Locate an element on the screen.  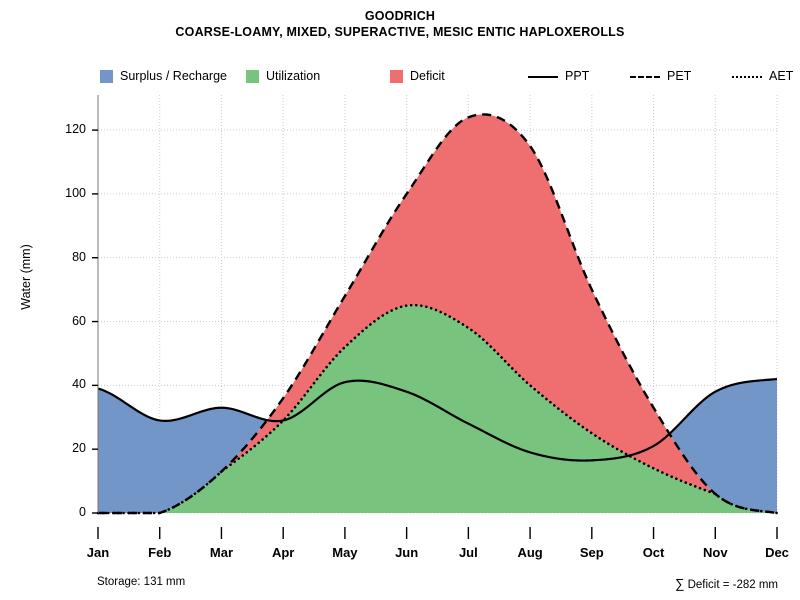
y-tick-label: 0 is located at coordinates (82, 512).